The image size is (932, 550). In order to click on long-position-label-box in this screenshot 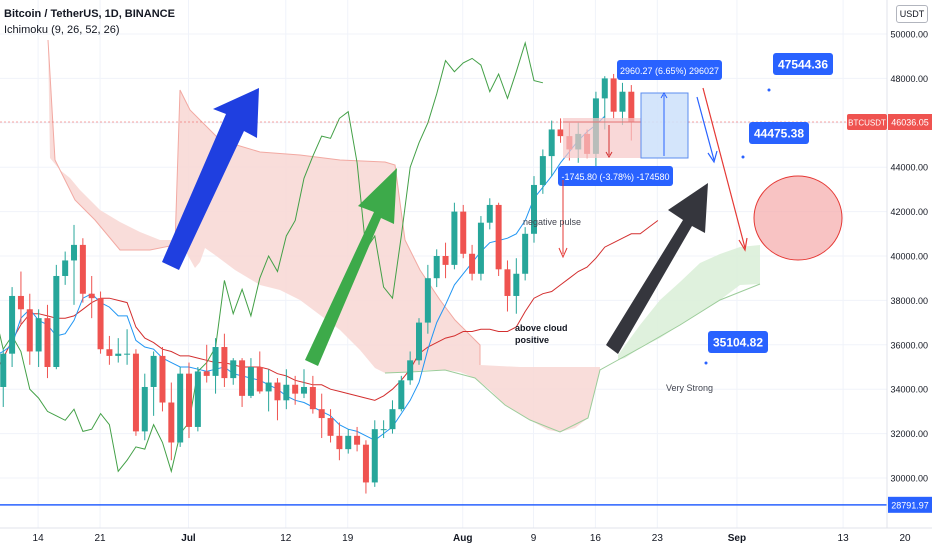, I will do `click(669, 70)`.